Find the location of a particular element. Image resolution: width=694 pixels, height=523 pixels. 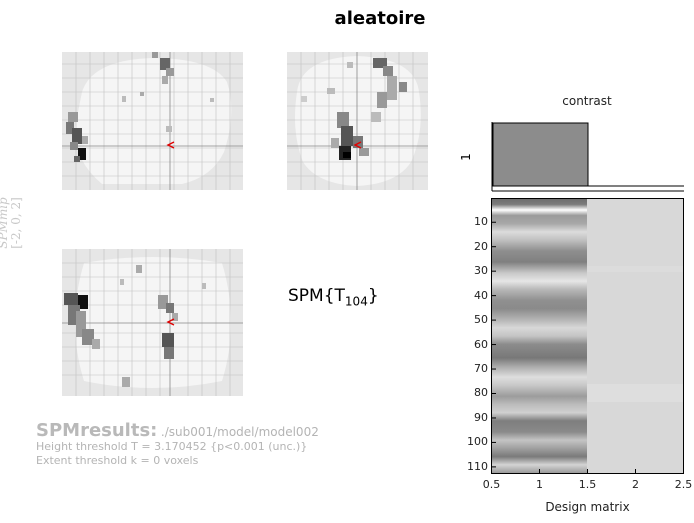

design-matrix-y-tick: 80 is located at coordinates (481, 393).